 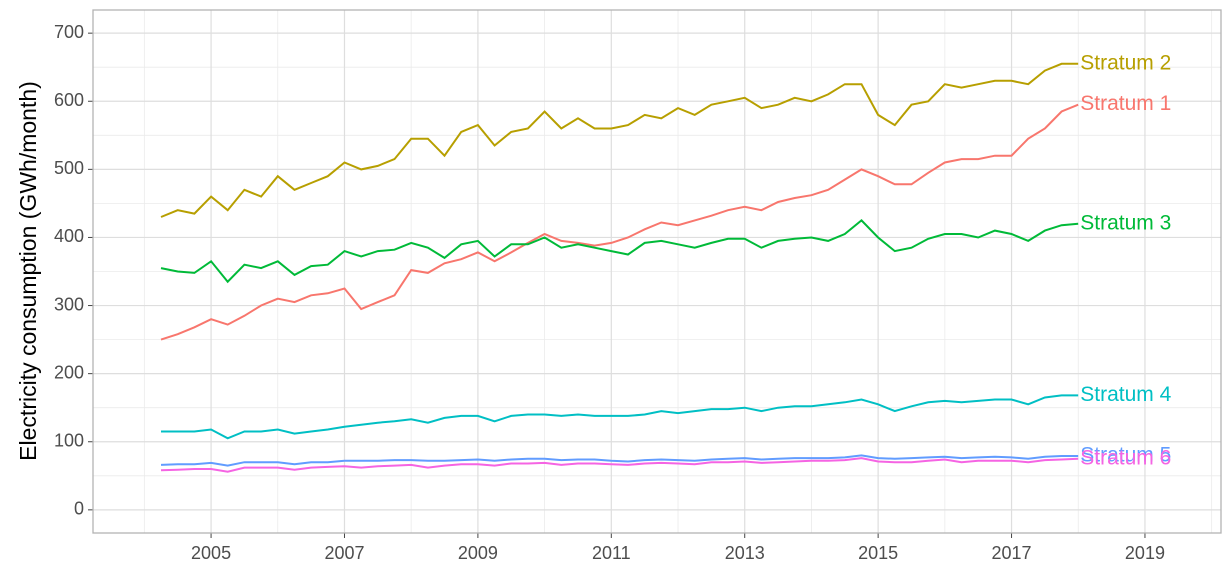 What do you see at coordinates (878, 553) in the screenshot?
I see `x-tick-label: 2015` at bounding box center [878, 553].